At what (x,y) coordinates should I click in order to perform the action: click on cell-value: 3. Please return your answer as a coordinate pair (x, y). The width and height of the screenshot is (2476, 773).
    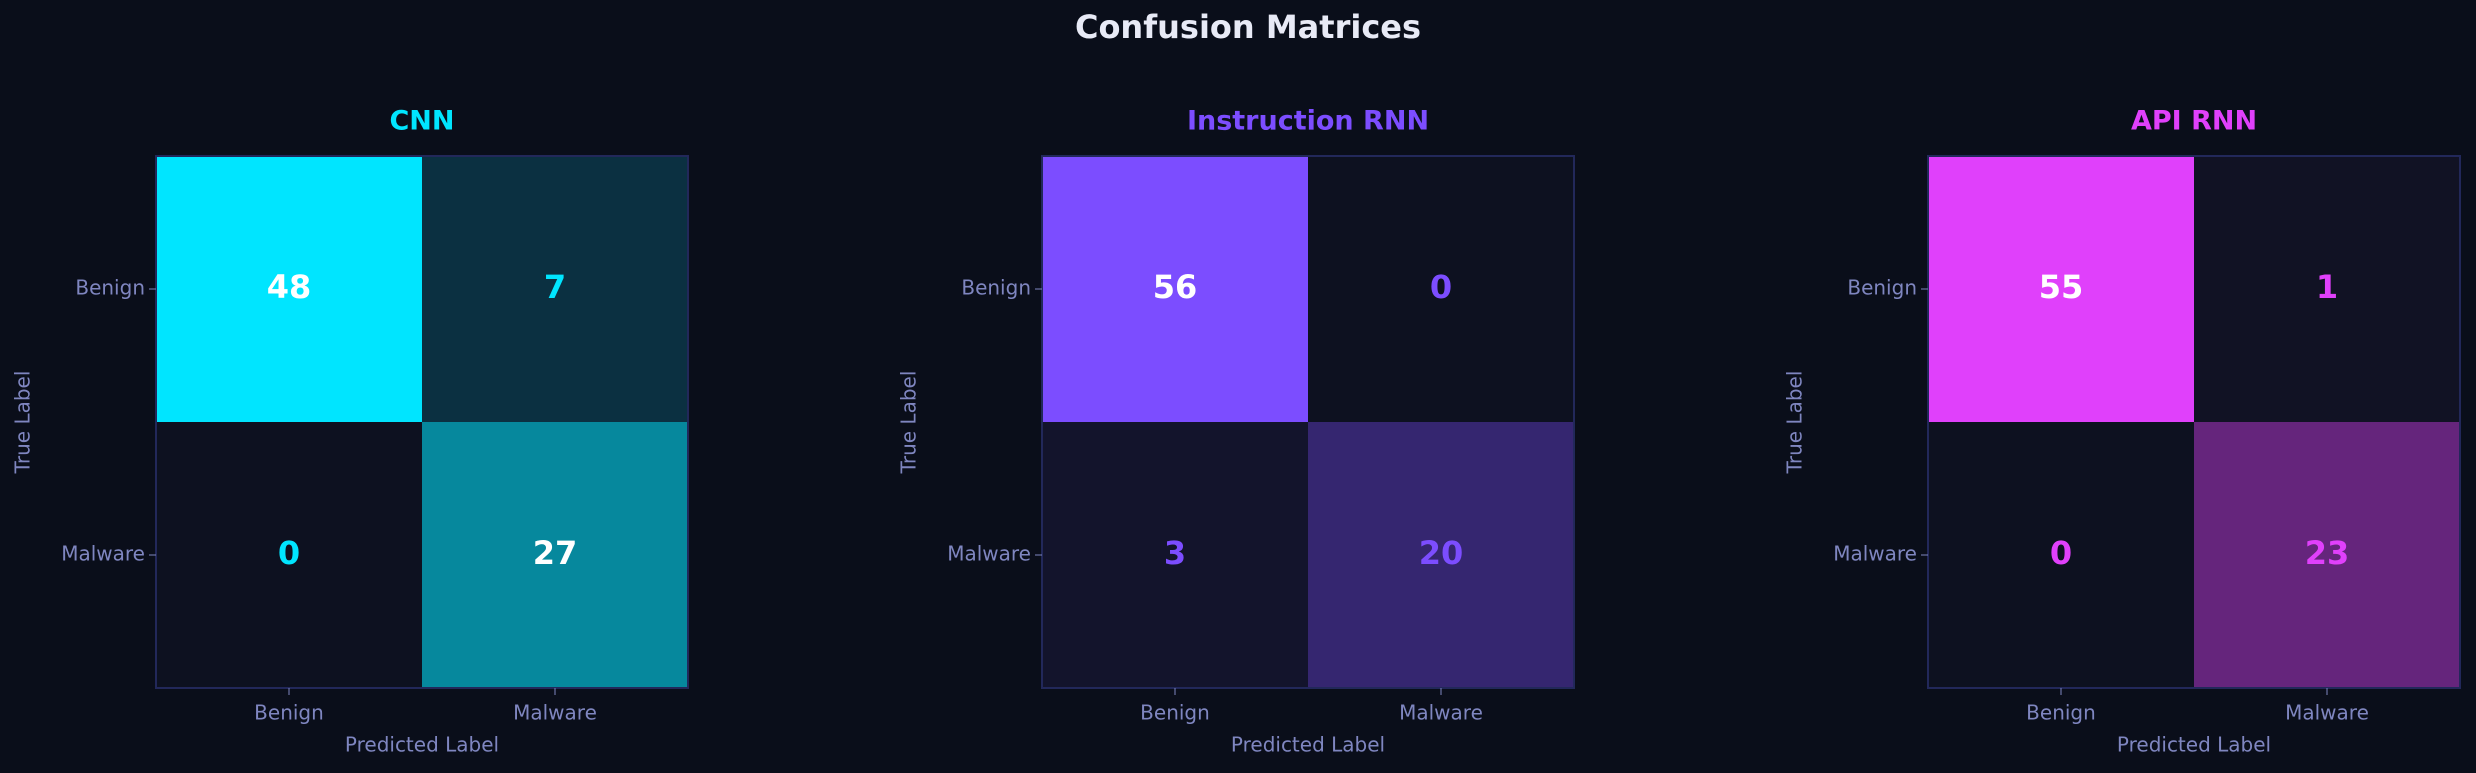
    Looking at the image, I should click on (1175, 553).